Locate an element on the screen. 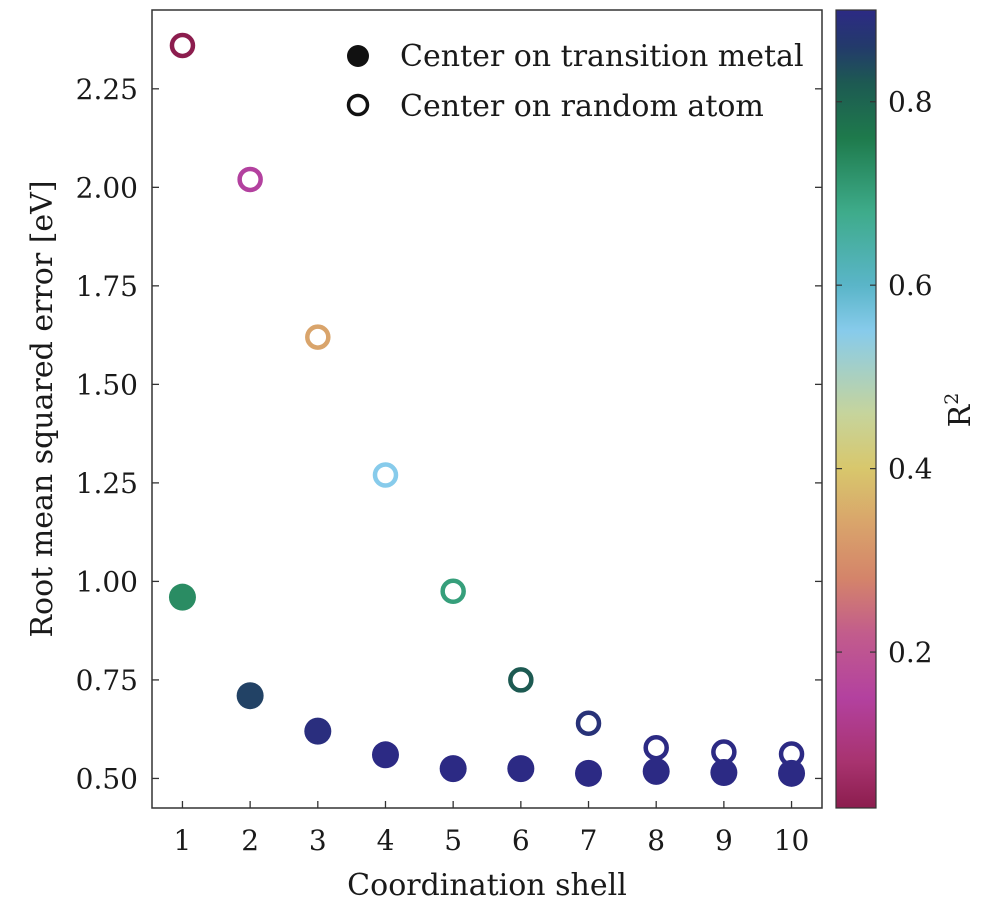 The height and width of the screenshot is (906, 990). colorbar-tick-label: 0.8 is located at coordinates (910, 102).